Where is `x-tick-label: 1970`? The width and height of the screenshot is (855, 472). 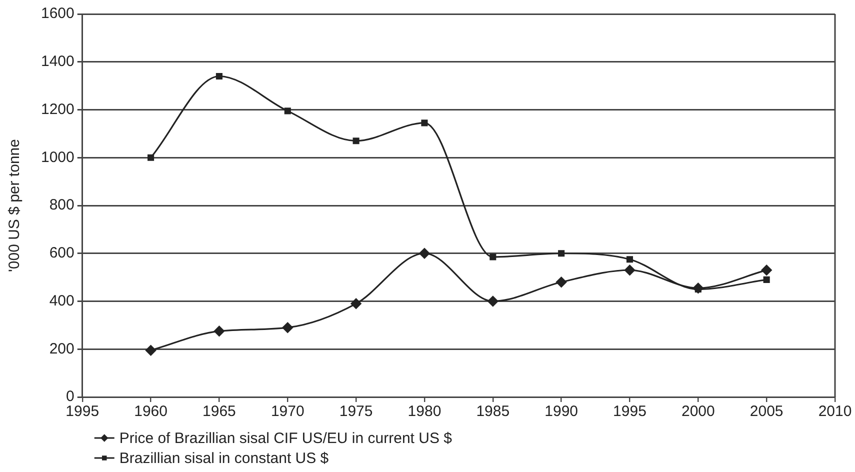
x-tick-label: 1970 is located at coordinates (287, 411).